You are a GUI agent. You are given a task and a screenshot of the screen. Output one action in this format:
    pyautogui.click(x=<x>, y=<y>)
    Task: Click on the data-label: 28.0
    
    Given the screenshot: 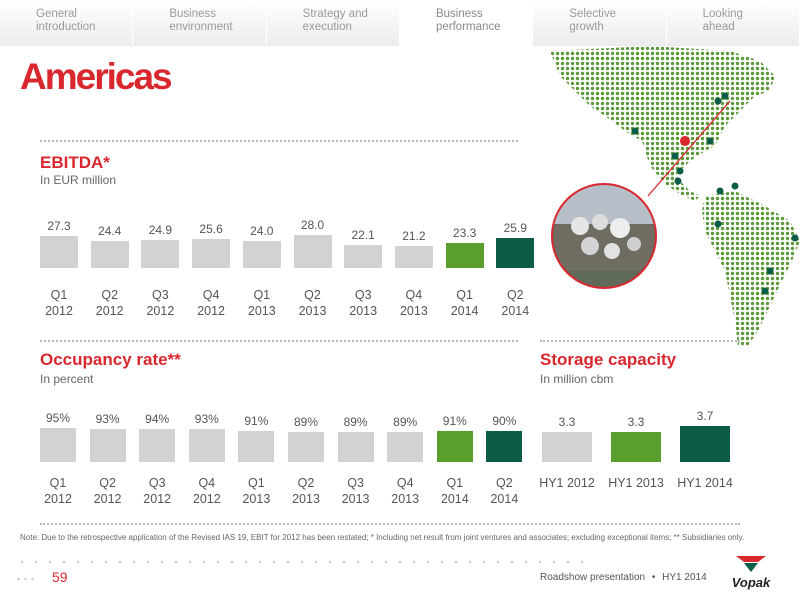 What is the action you would take?
    pyautogui.click(x=312, y=225)
    